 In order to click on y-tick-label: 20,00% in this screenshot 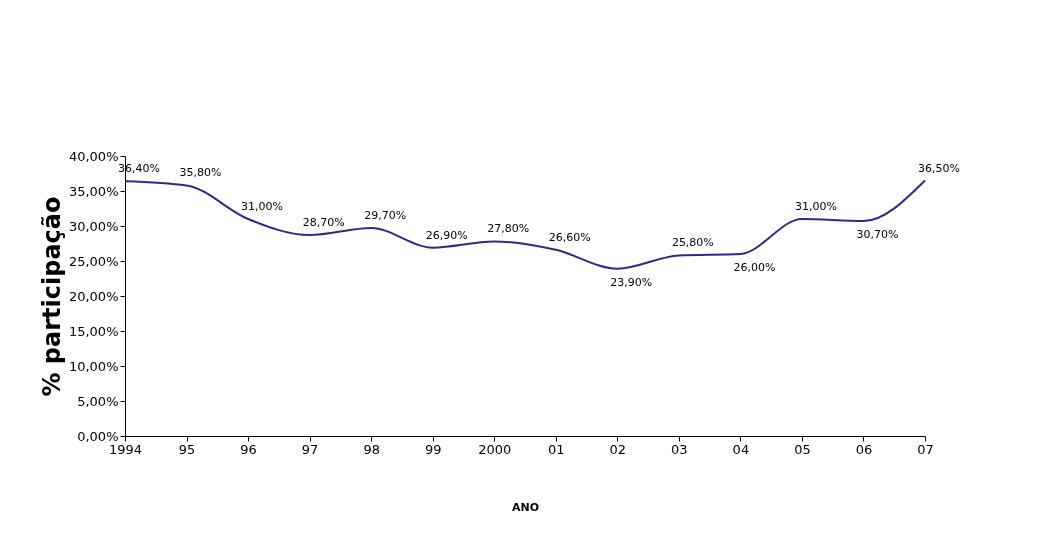, I will do `click(93, 296)`.